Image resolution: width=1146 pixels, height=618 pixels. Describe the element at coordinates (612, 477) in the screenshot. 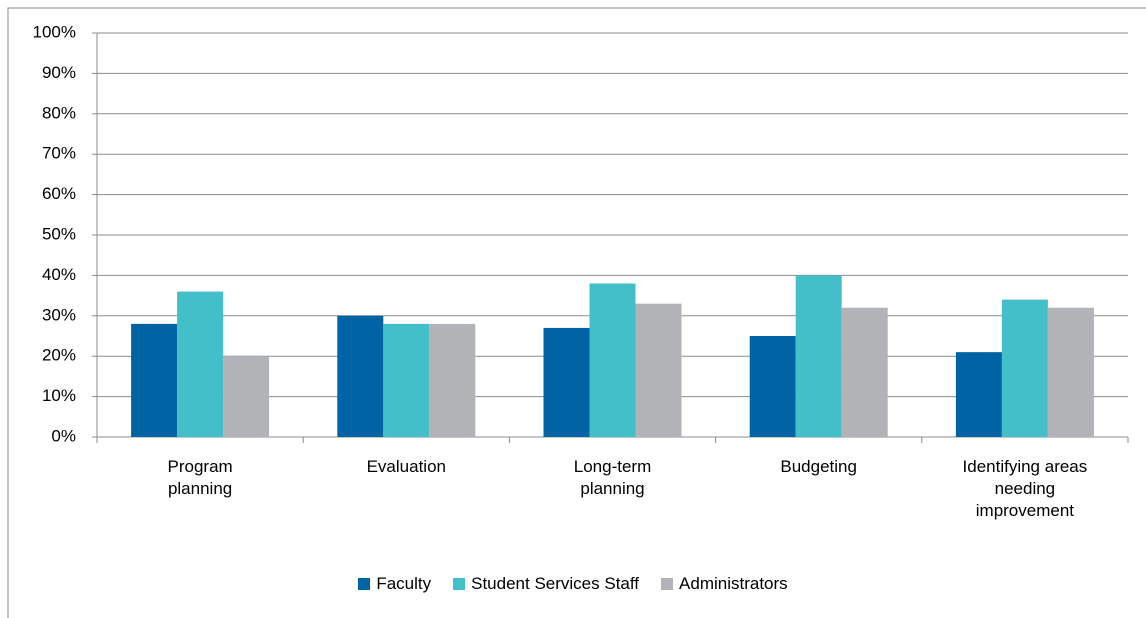

I see `x-tick-label: Long-term planning` at that location.